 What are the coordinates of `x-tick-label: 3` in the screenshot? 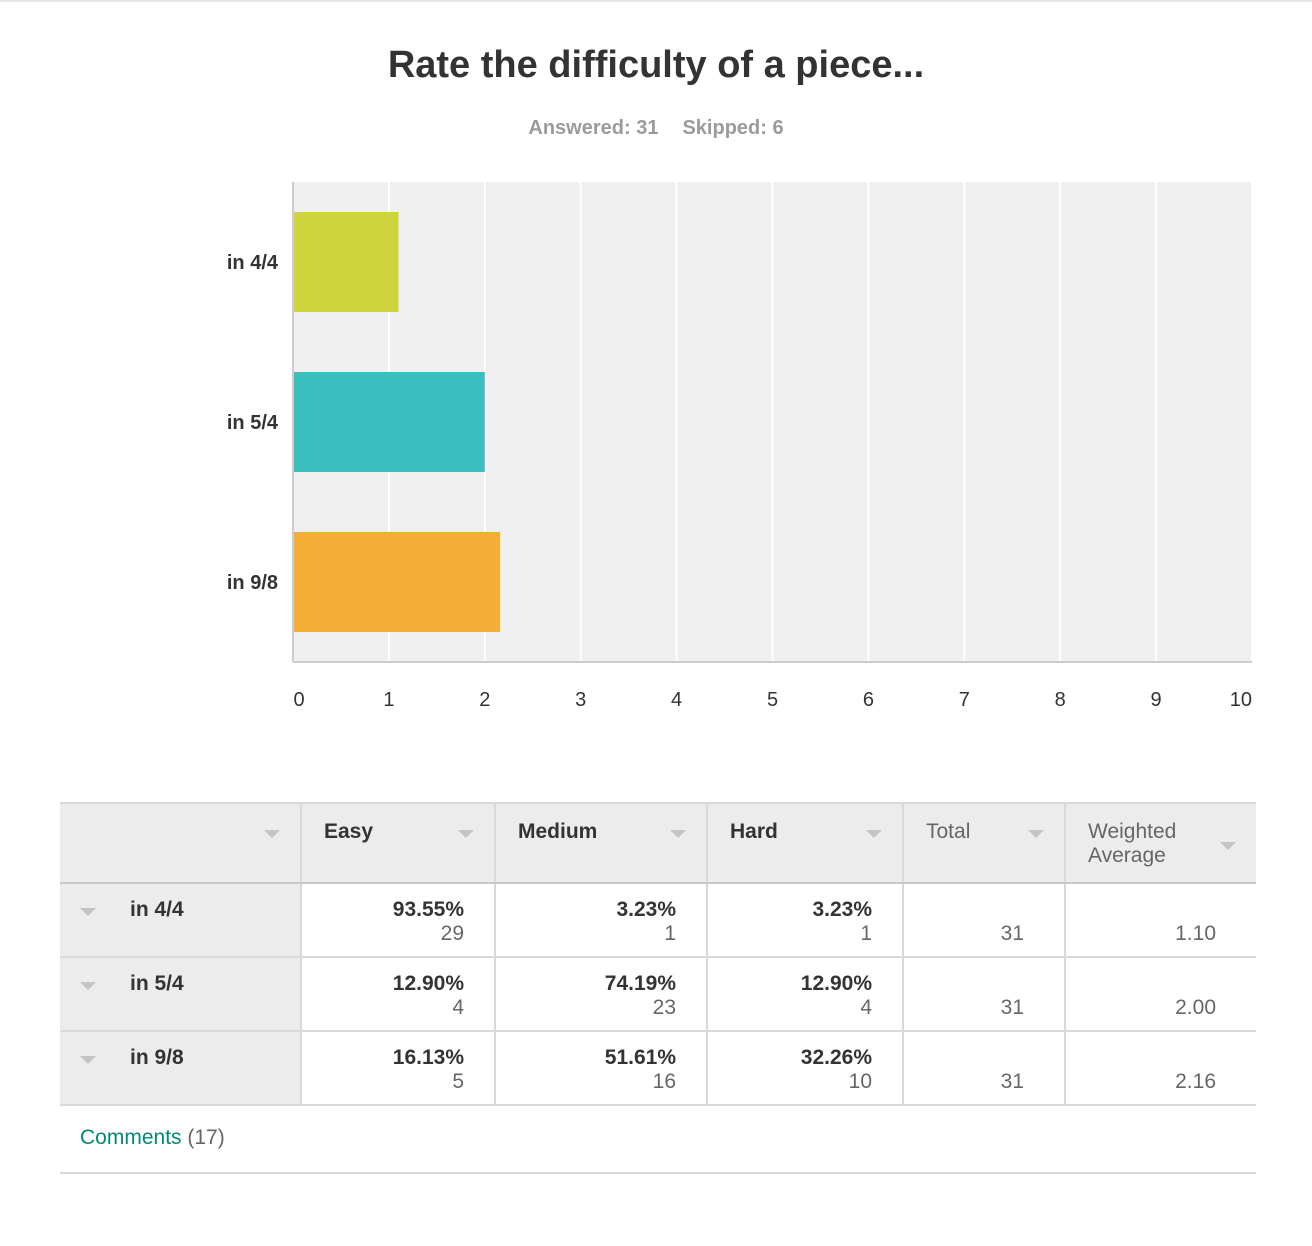 It's located at (580, 700).